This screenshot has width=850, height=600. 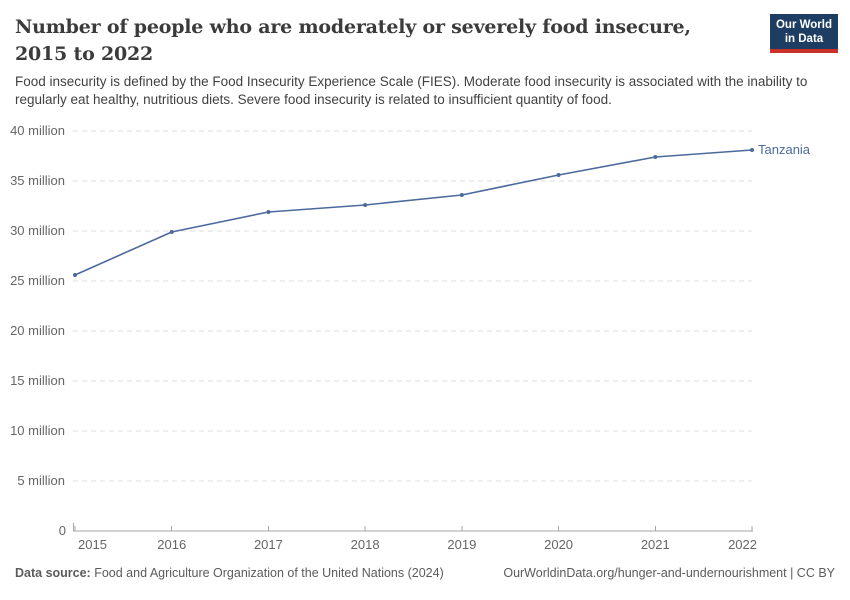 I want to click on series-end-label: Tanzania, so click(x=784, y=149).